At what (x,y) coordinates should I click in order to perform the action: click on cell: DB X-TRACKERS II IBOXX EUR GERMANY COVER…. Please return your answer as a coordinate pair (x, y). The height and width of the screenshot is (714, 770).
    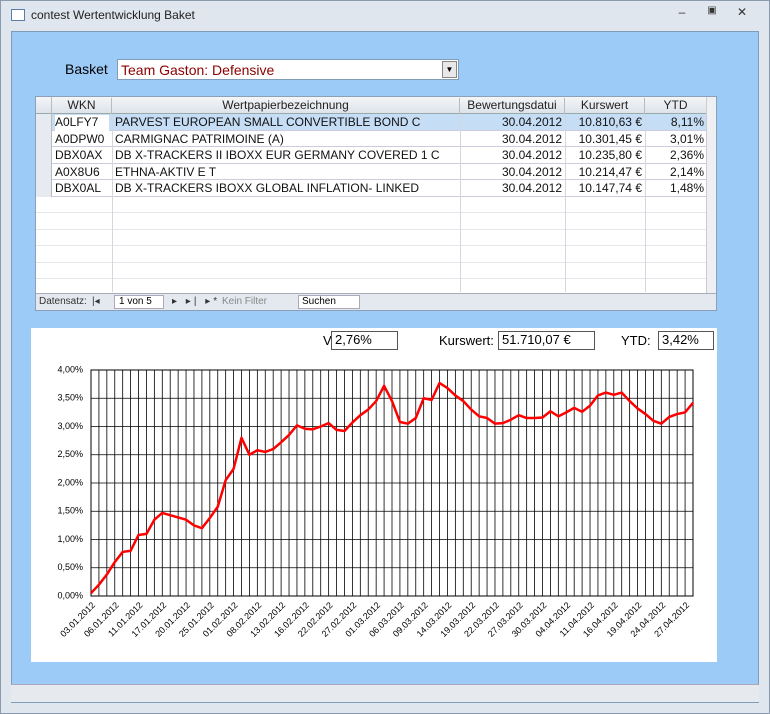
    Looking at the image, I should click on (277, 155).